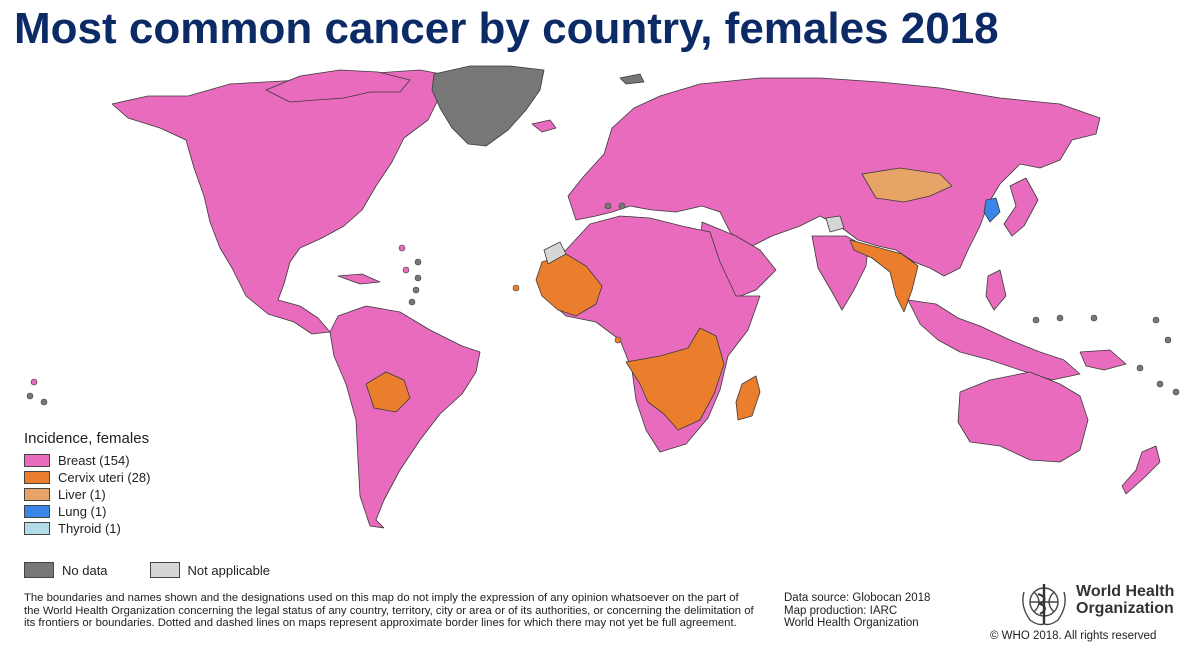 The width and height of the screenshot is (1200, 663). I want to click on region-iceland, so click(544, 126).